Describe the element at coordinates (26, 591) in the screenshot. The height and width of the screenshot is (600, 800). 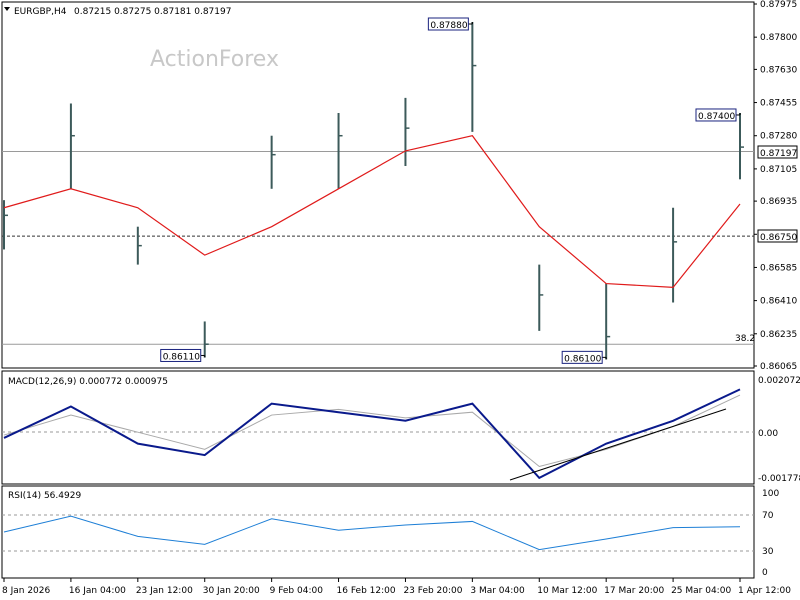
I see `date-tick-label: 8 Jan 2026` at that location.